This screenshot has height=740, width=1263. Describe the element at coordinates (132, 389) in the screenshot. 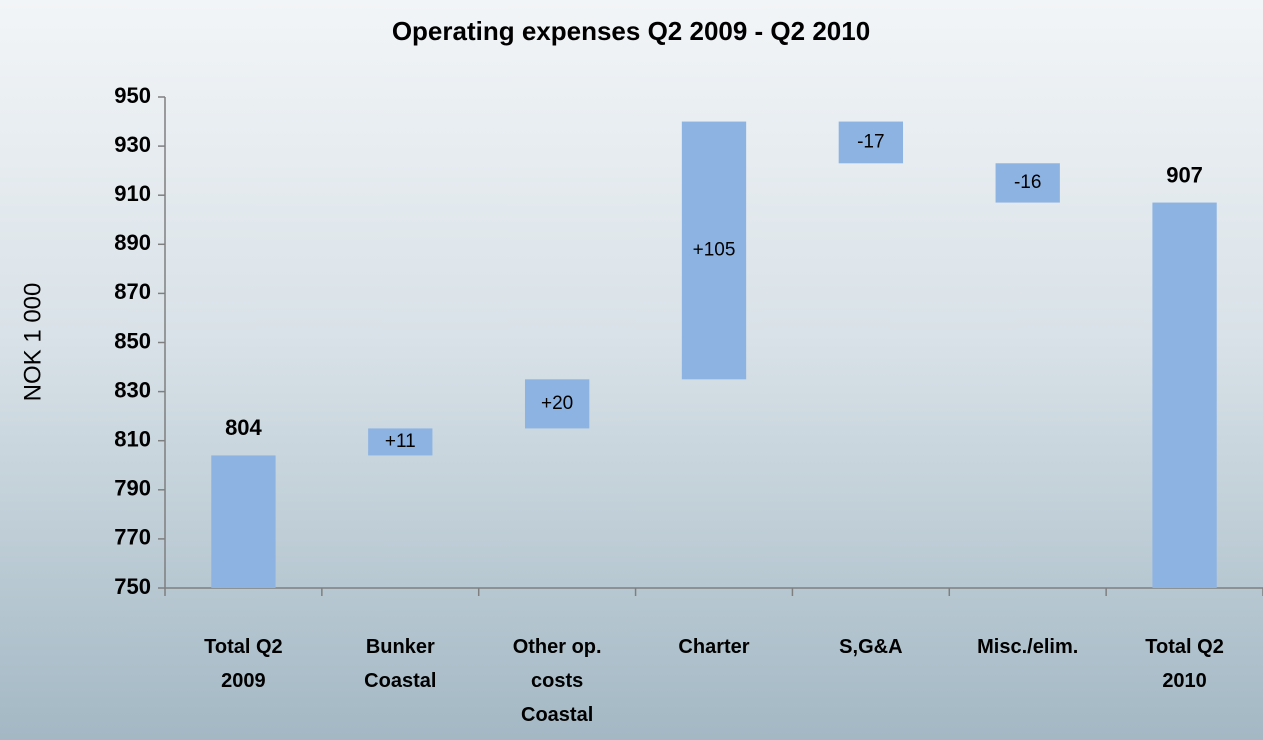

I see `y-tick-label: 830` at that location.